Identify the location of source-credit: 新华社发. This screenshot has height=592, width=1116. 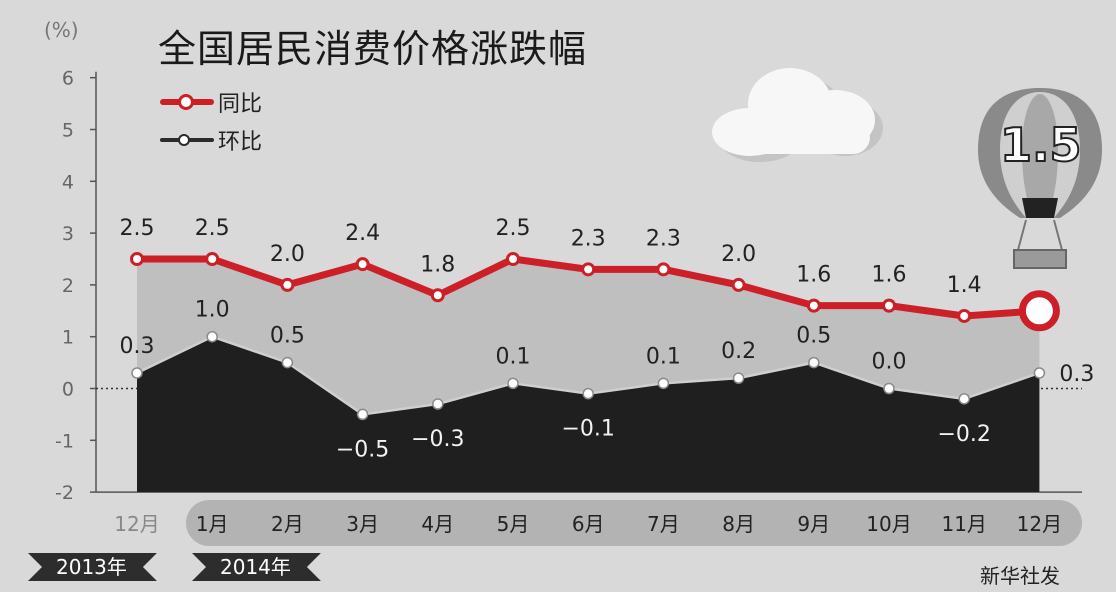
(1020, 576).